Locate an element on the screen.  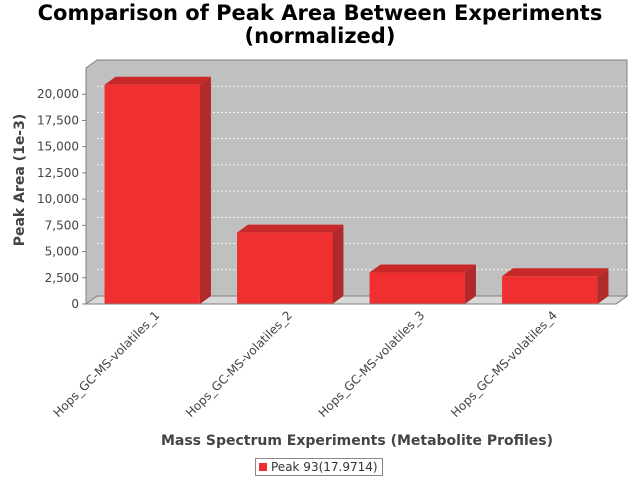
y-tick-label: 15,000 is located at coordinates (58, 147).